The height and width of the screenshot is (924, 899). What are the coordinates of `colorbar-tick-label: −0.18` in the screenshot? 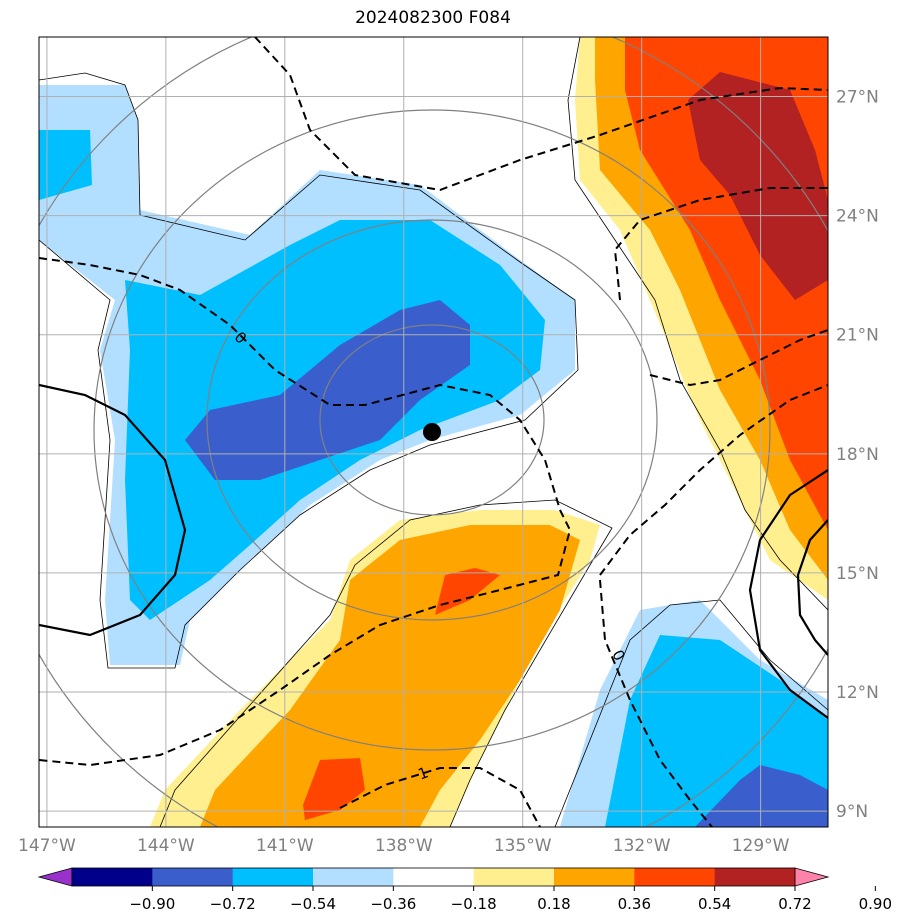 It's located at (474, 904).